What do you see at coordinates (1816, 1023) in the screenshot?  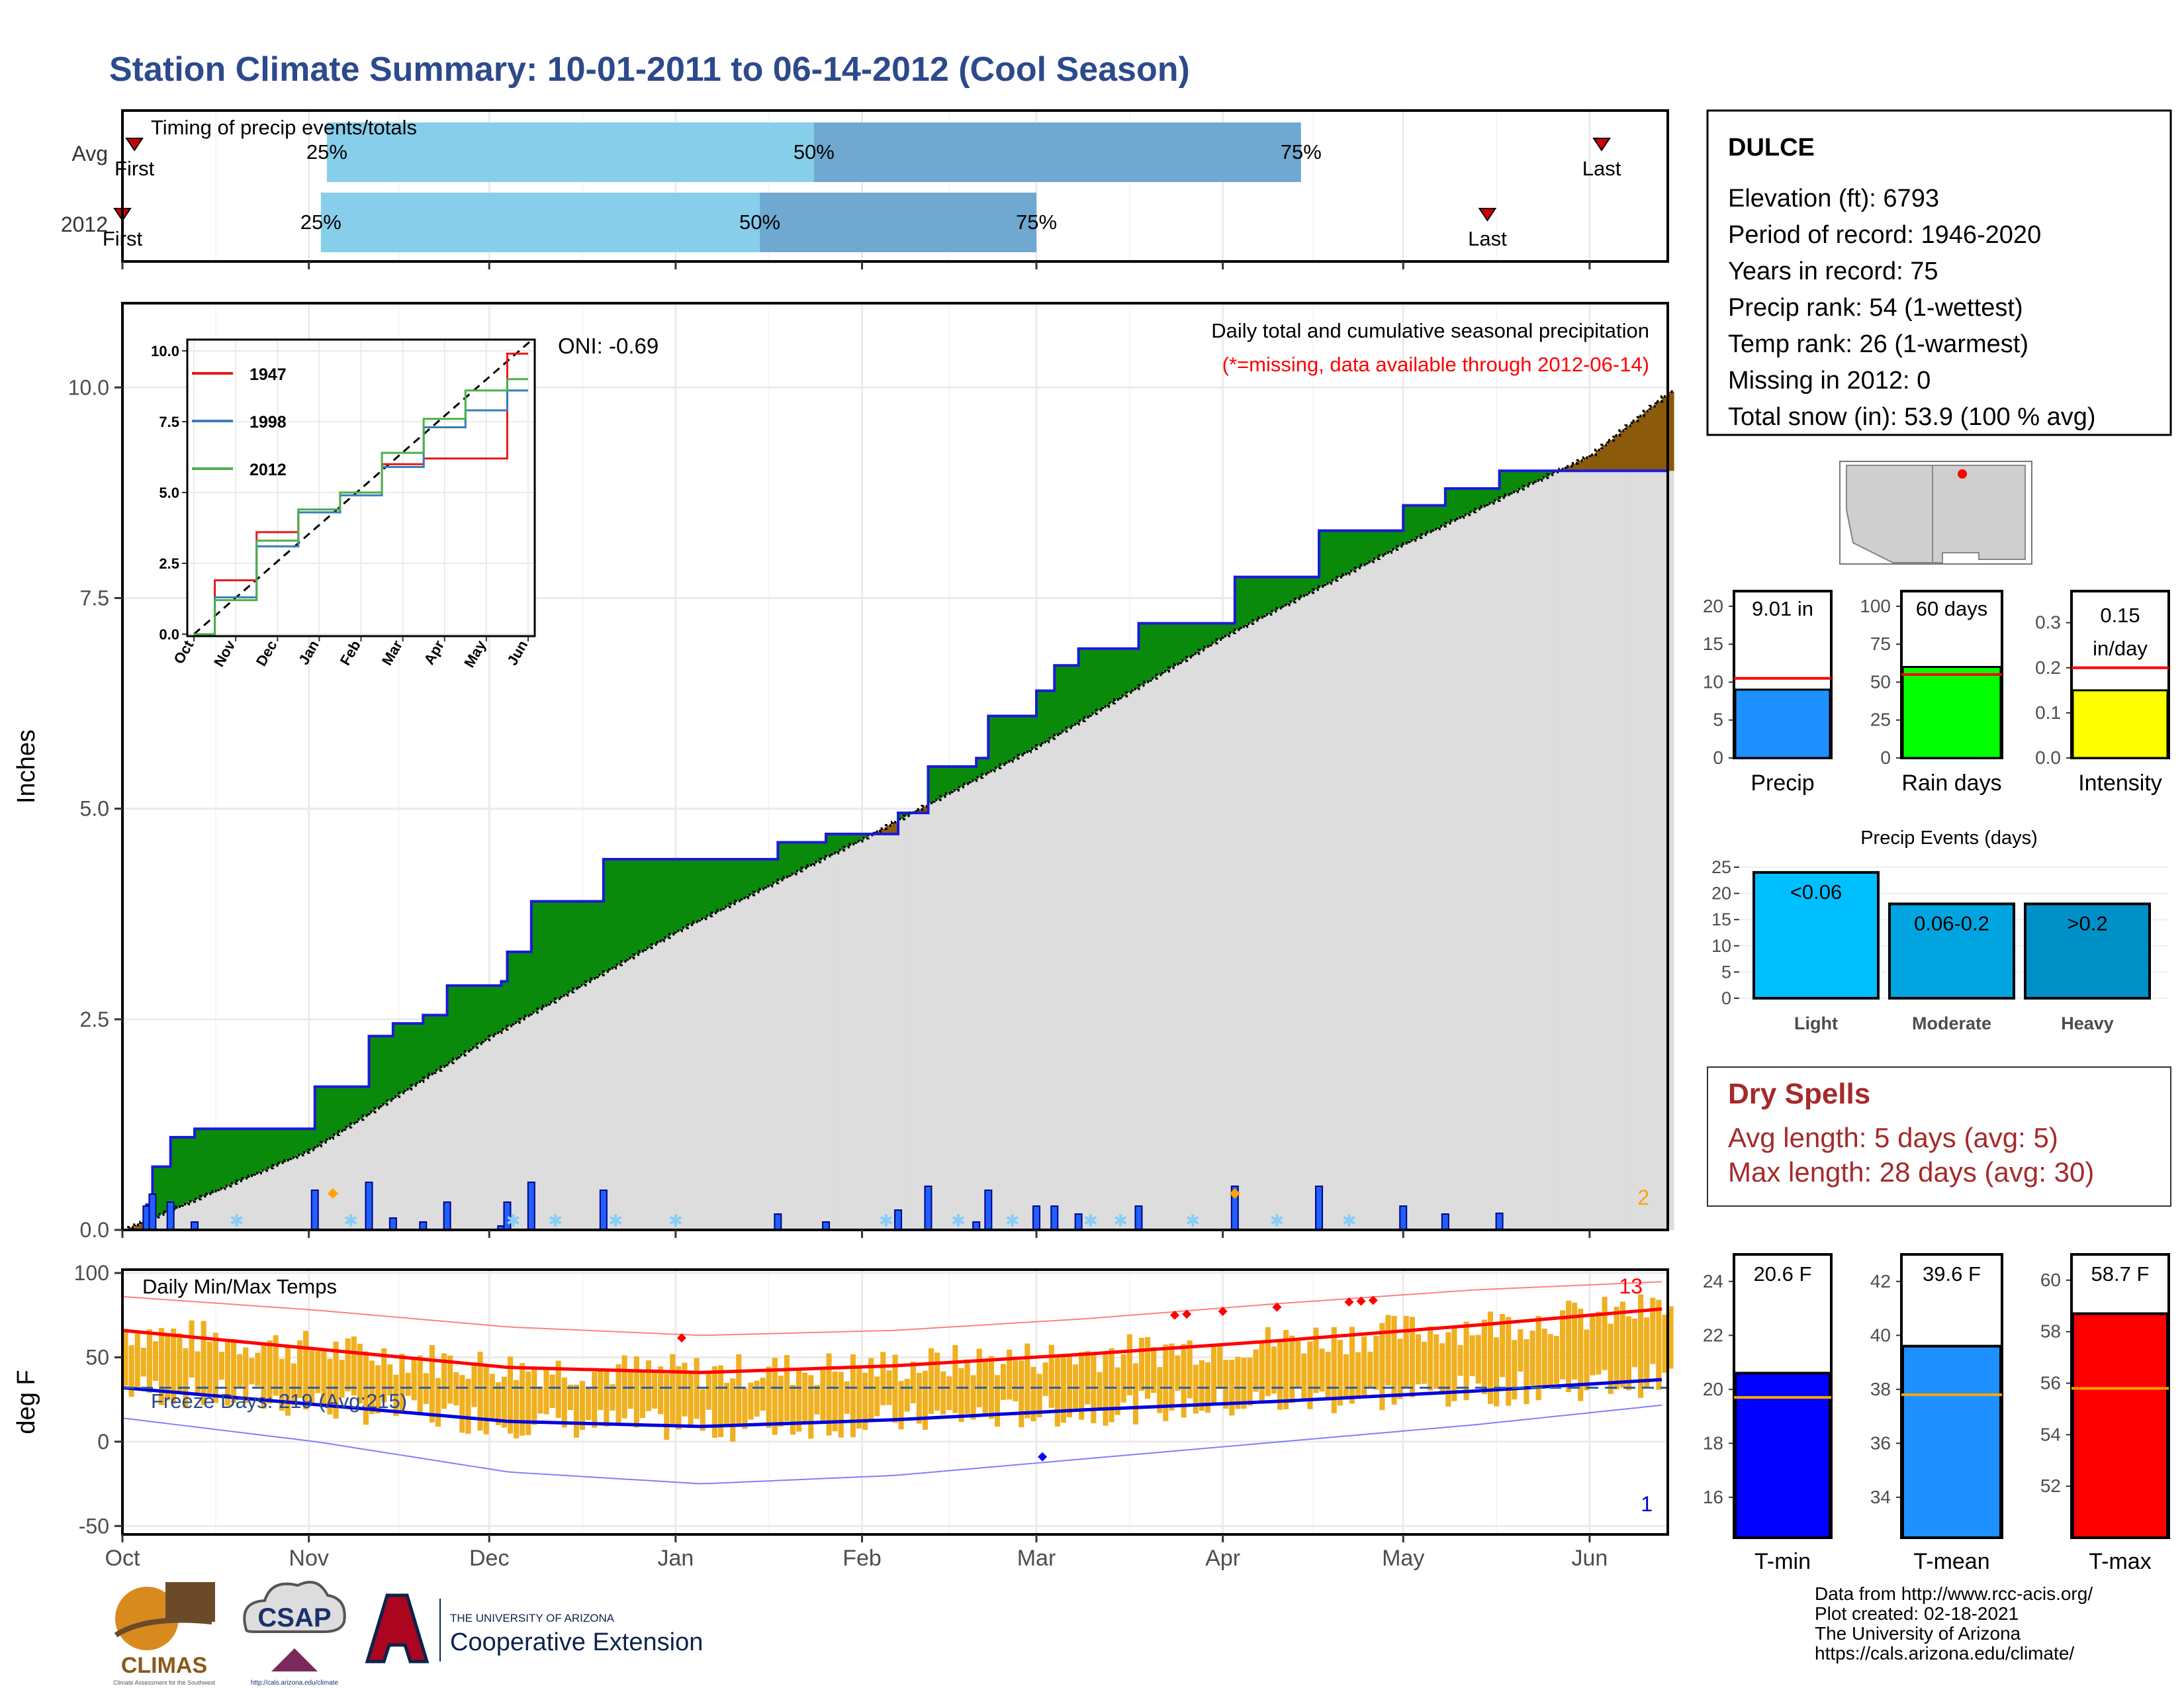 I see `event-category-label: Light` at bounding box center [1816, 1023].